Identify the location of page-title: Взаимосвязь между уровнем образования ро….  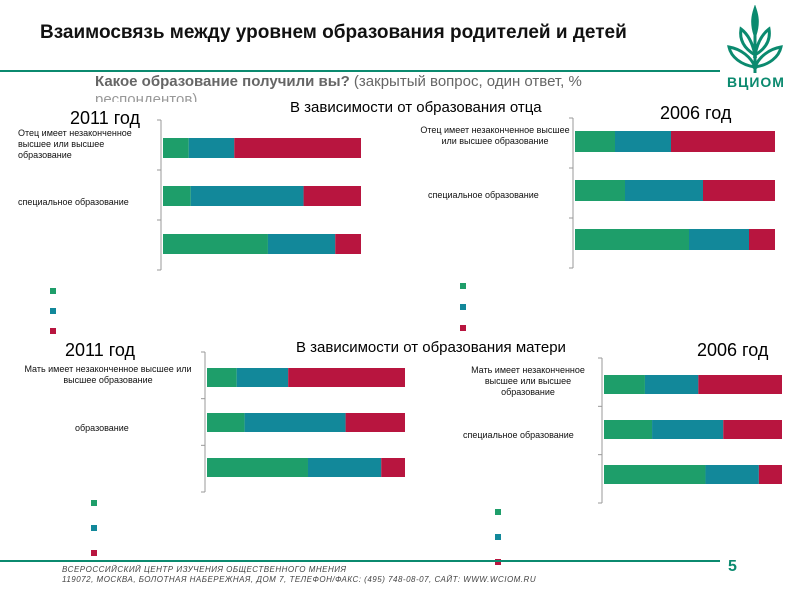
(333, 32).